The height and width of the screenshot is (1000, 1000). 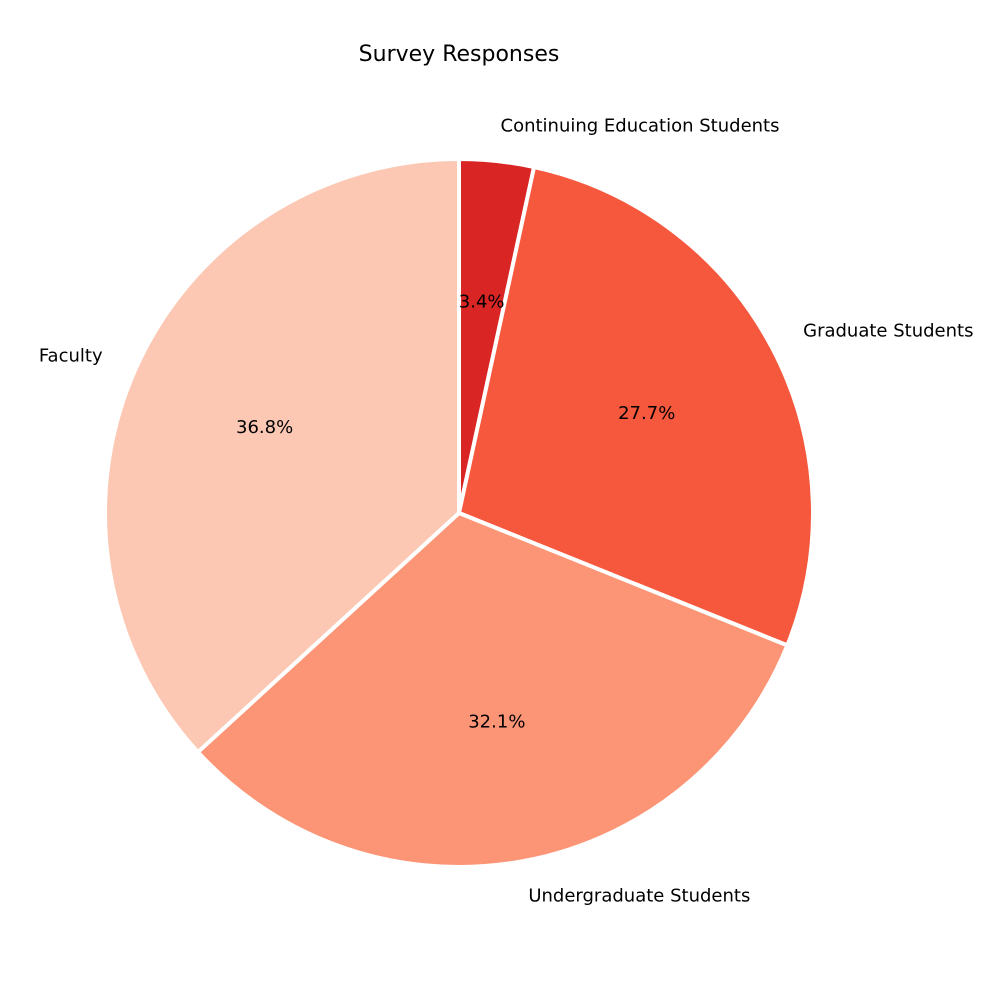 What do you see at coordinates (888, 330) in the screenshot?
I see `pie-category-label-graduate-students: Graduate Students` at bounding box center [888, 330].